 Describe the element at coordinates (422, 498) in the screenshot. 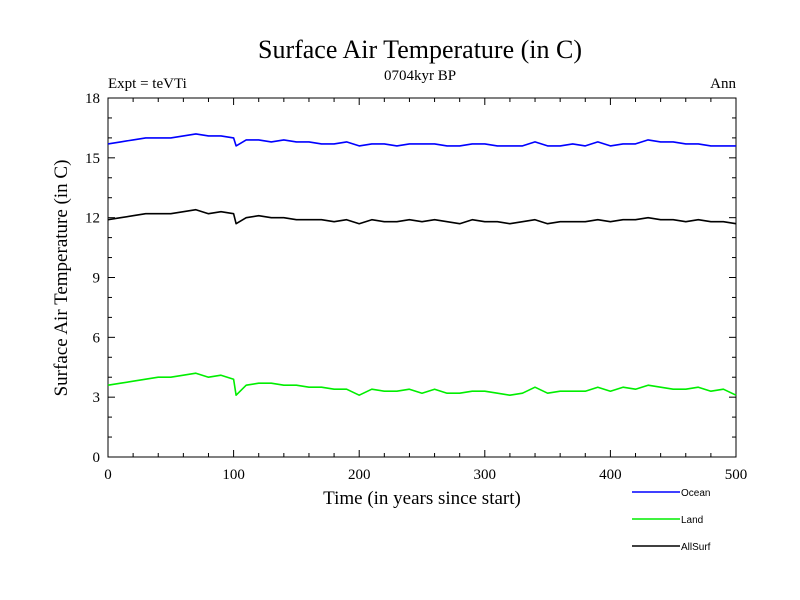

I see `x-axis-label: Time (in years since start)` at that location.